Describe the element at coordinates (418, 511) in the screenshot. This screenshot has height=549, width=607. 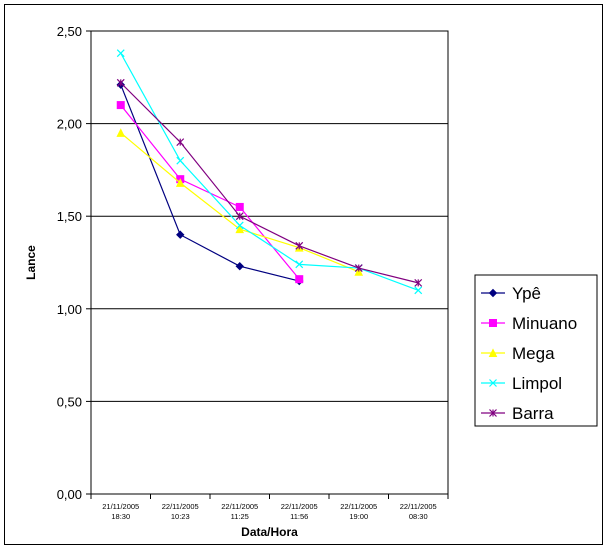
I see `x-tick-label: 22/11/2005 08:30` at that location.